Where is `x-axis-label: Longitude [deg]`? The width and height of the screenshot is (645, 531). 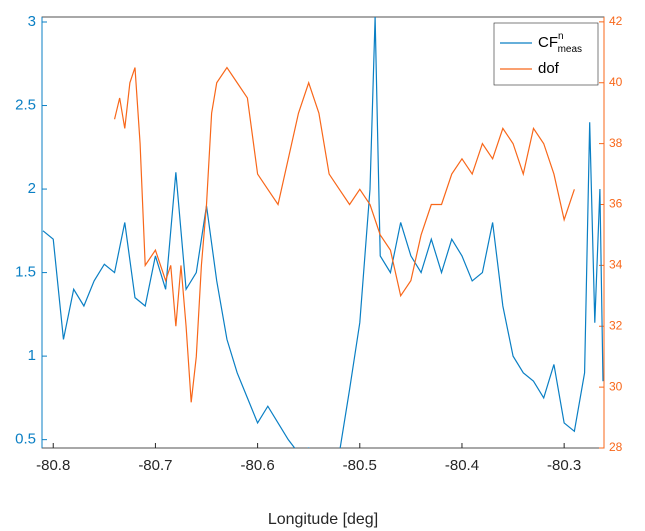
x-axis-label: Longitude [deg] is located at coordinates (323, 519).